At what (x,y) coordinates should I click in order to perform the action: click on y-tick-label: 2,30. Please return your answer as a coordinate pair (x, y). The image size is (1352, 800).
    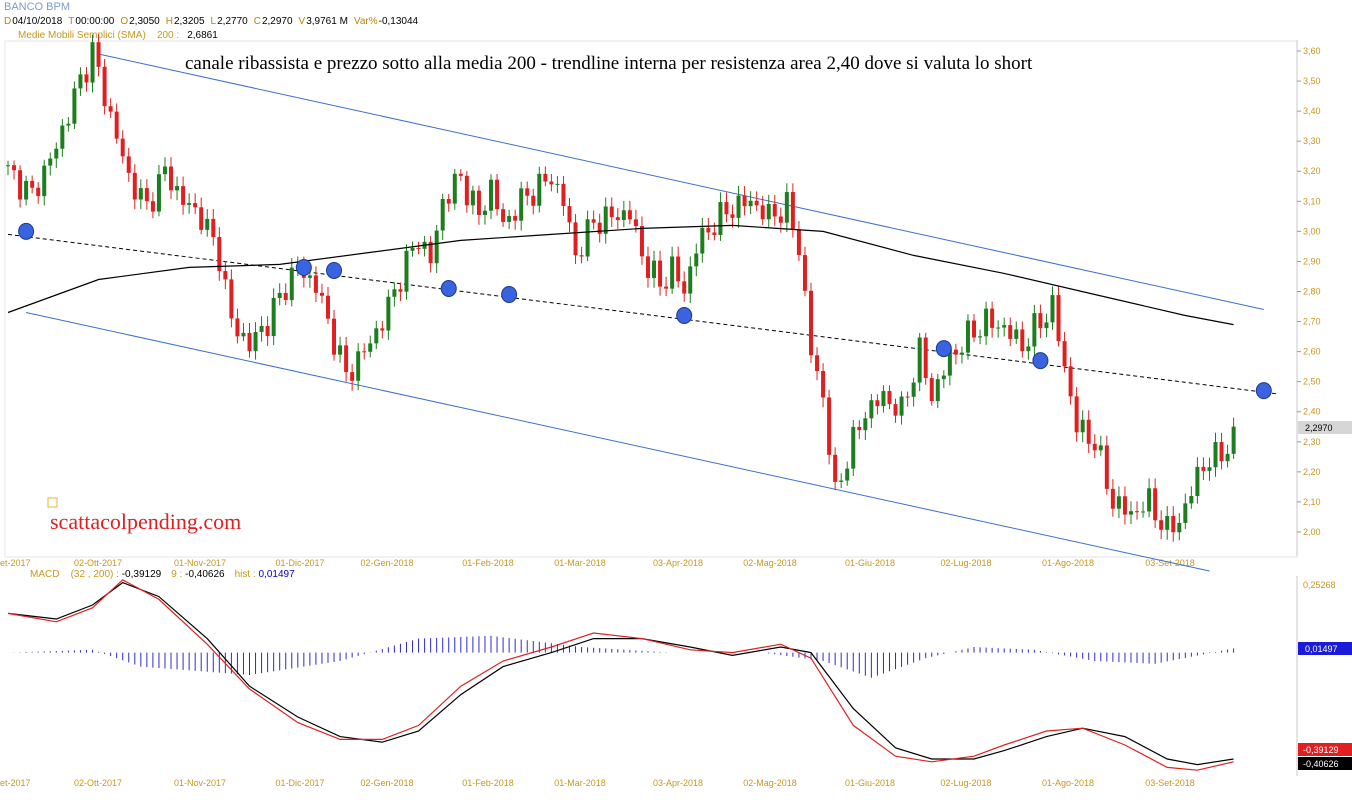
    Looking at the image, I should click on (1312, 442).